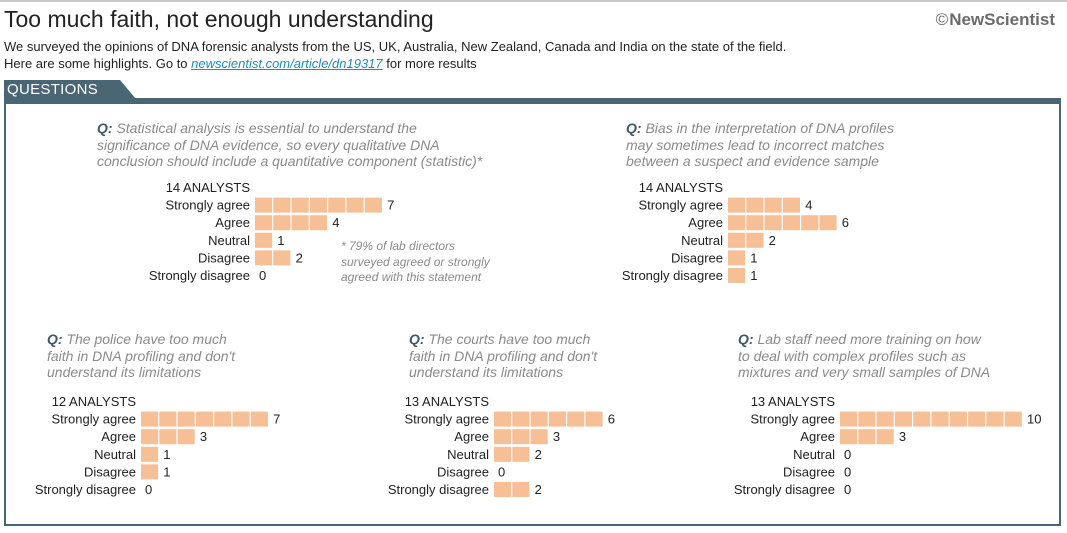 This screenshot has height=533, width=1067. Describe the element at coordinates (869, 339) in the screenshot. I see `question-text: Lab staff need more training on how` at that location.